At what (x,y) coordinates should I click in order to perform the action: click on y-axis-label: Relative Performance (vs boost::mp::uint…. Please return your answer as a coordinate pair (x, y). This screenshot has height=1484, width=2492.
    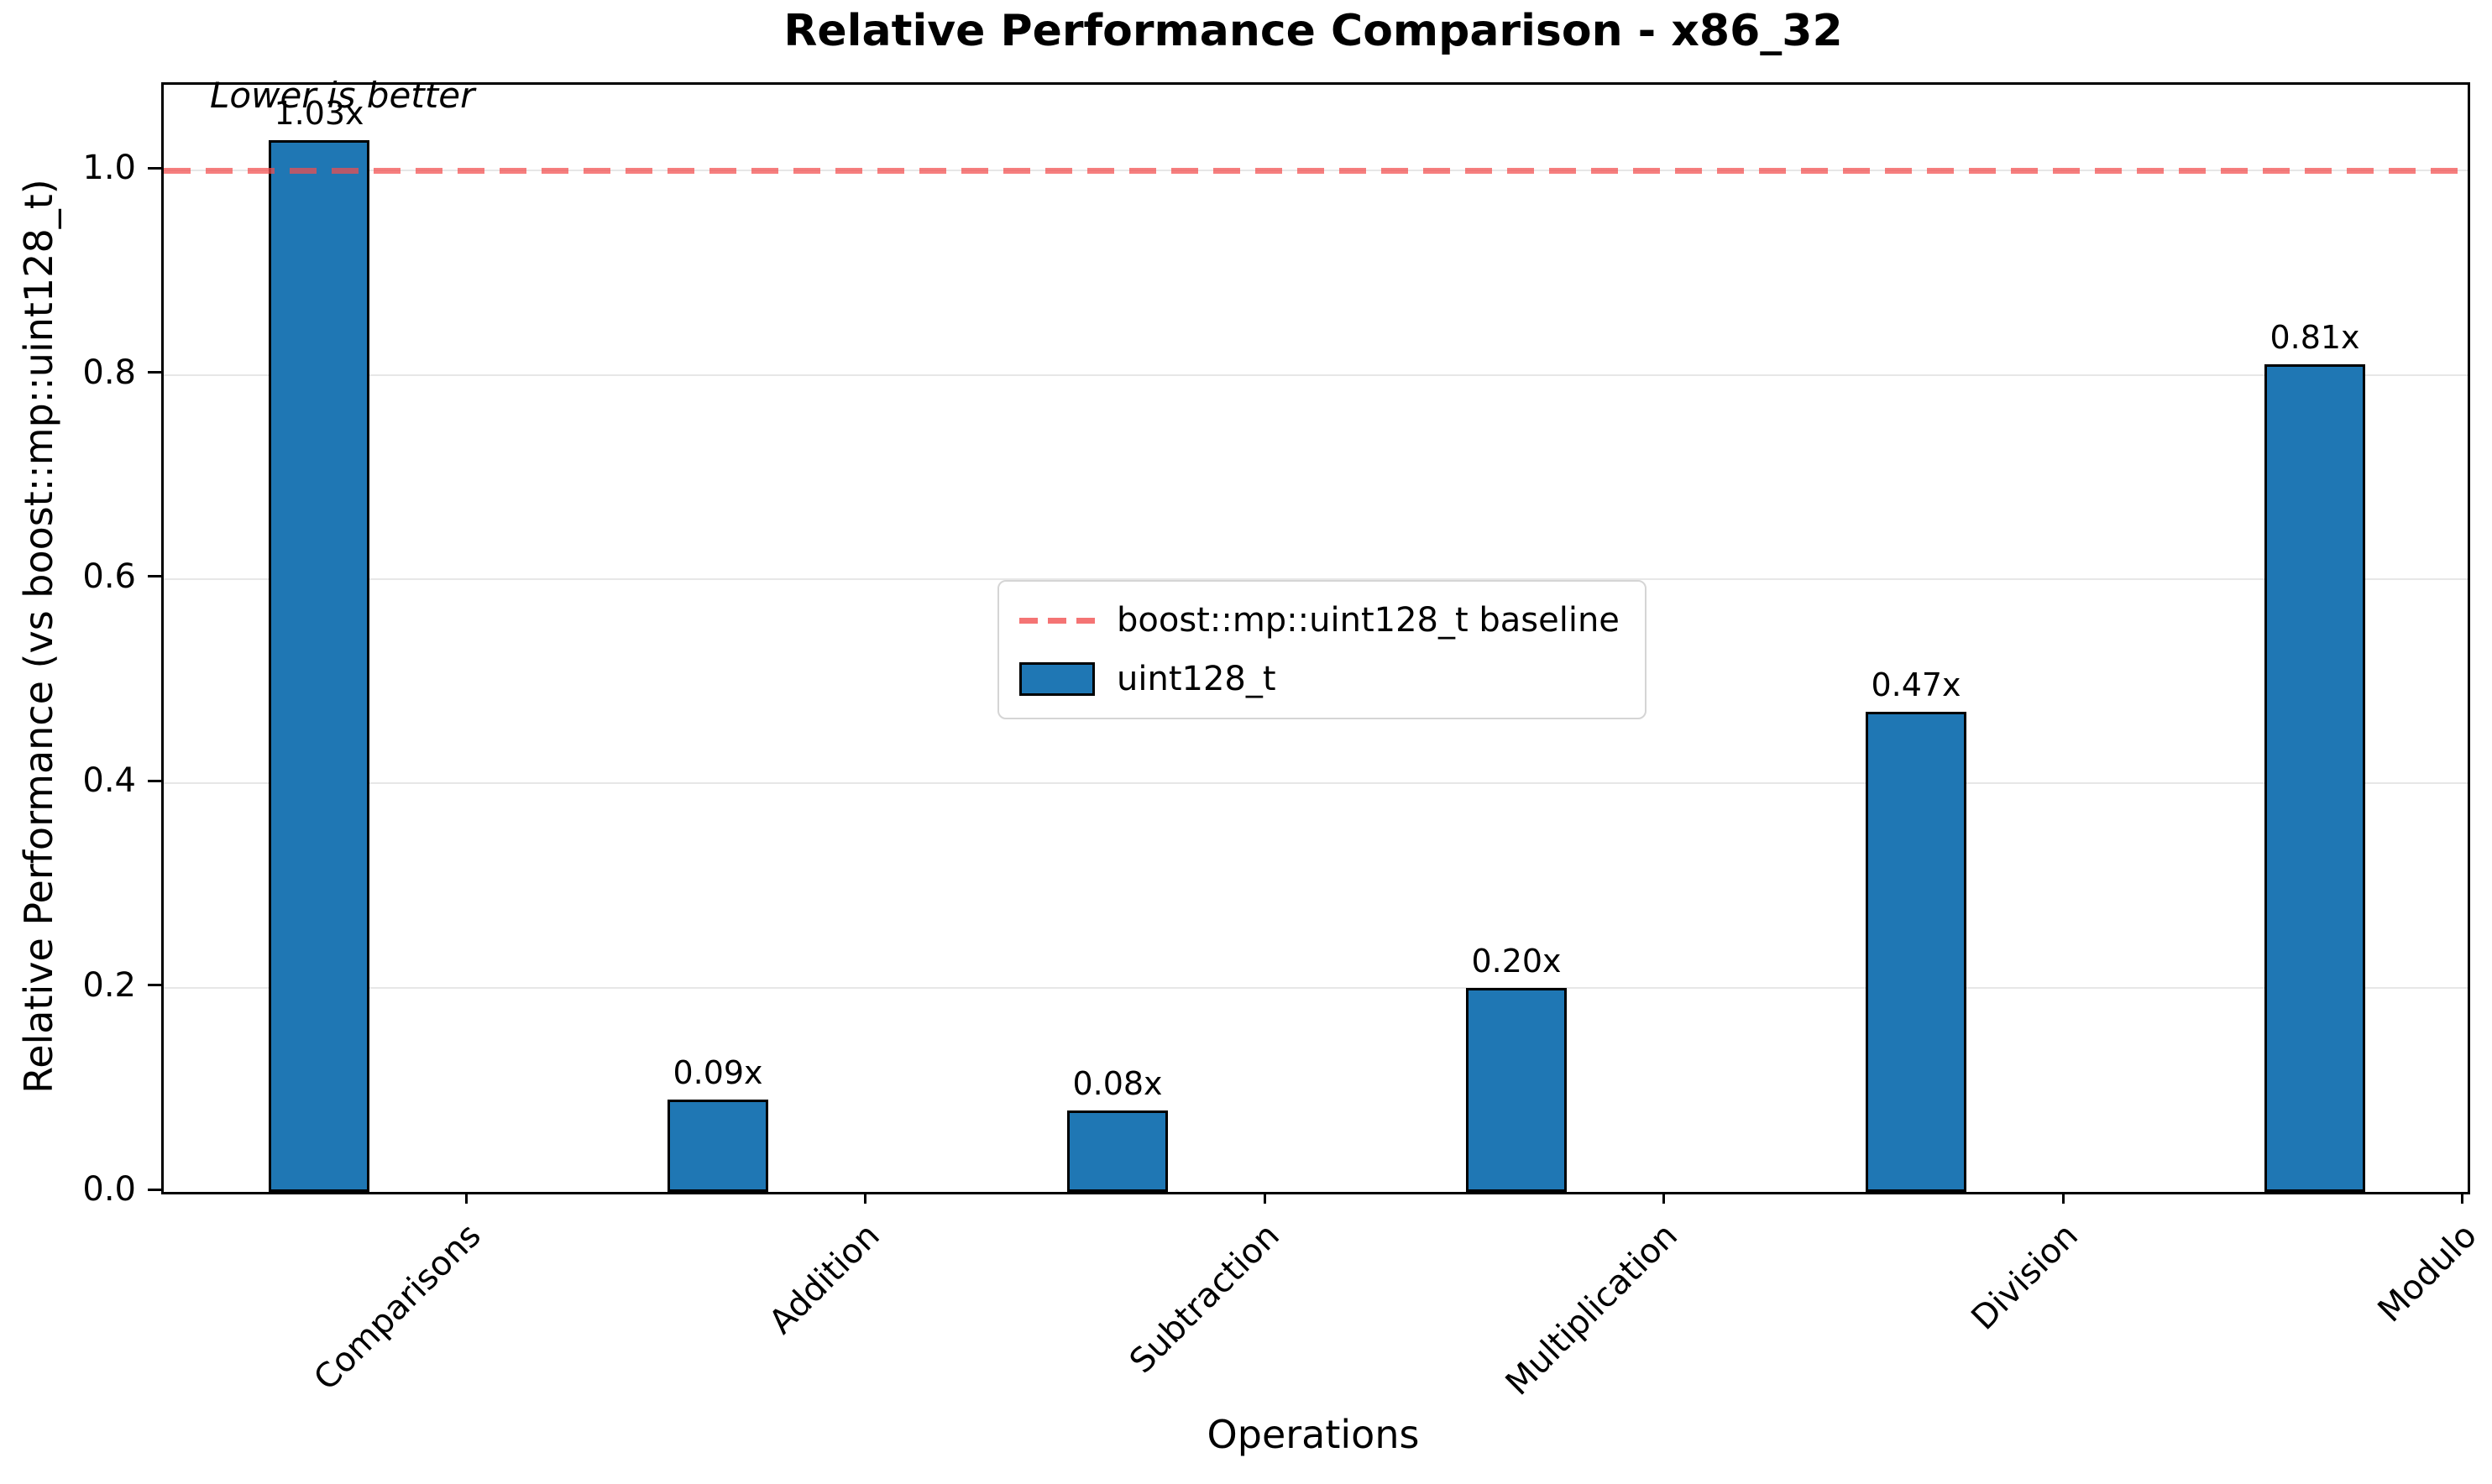
    Looking at the image, I should click on (38, 636).